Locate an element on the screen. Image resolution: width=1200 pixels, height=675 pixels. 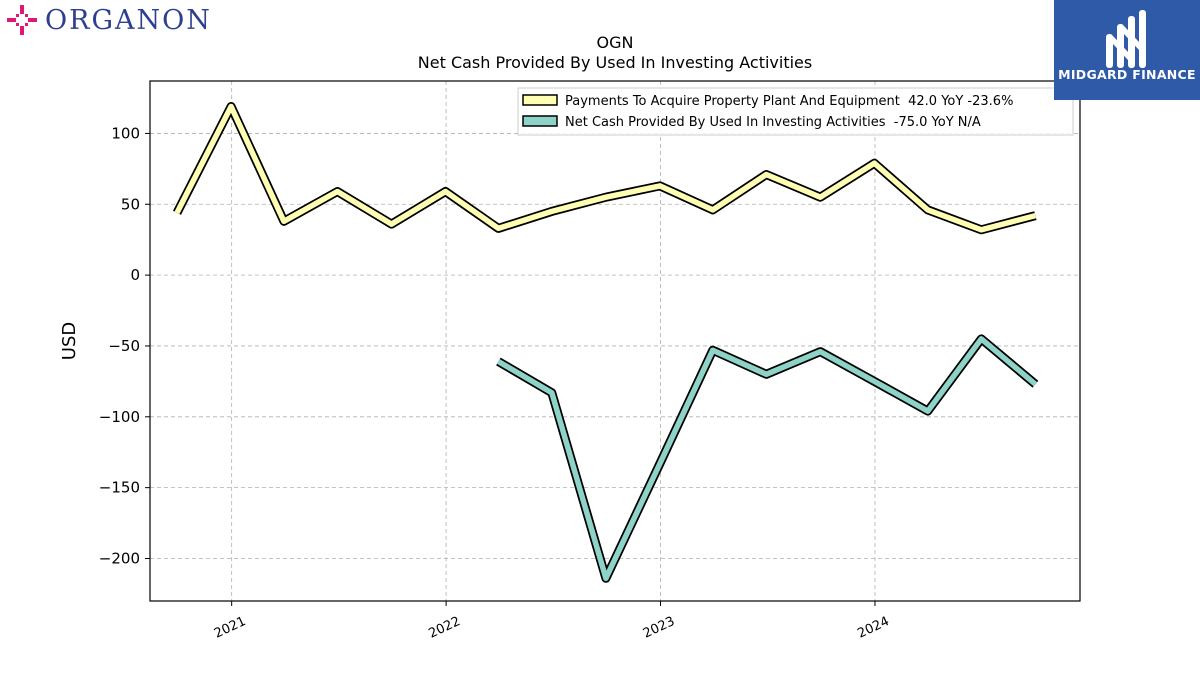
x-tick-label: 2022 is located at coordinates (444, 628).